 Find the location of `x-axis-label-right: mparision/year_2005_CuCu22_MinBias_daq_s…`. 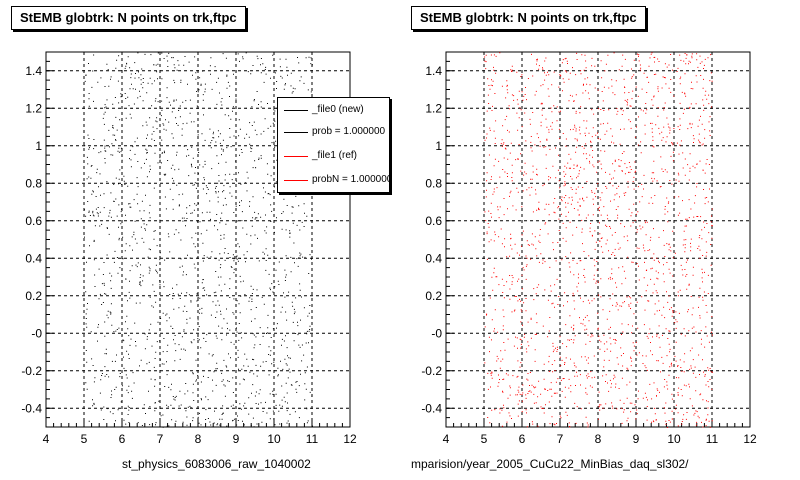

x-axis-label-right: mparision/year_2005_CuCu22_MinBias_daq_s… is located at coordinates (550, 464).